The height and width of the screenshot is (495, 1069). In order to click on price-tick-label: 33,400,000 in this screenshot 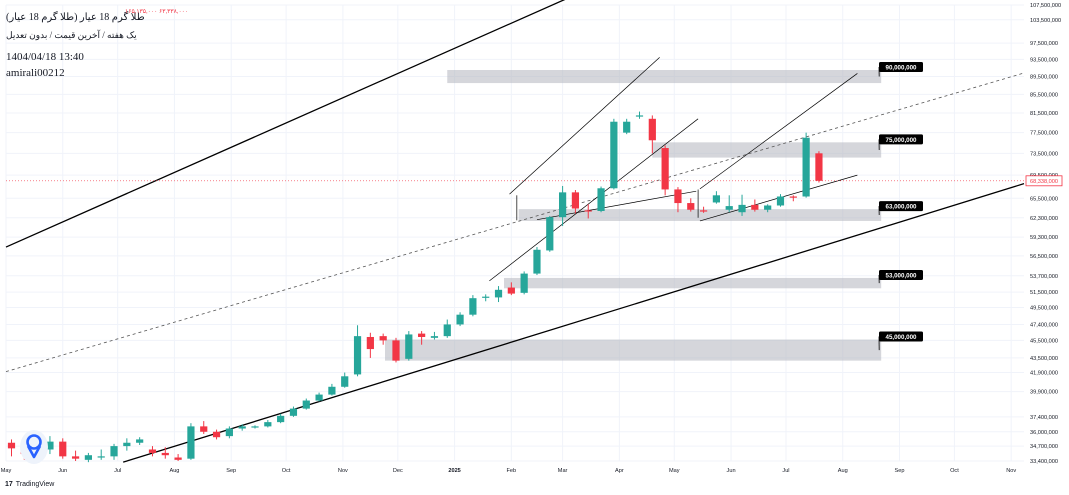, I will do `click(1044, 462)`.